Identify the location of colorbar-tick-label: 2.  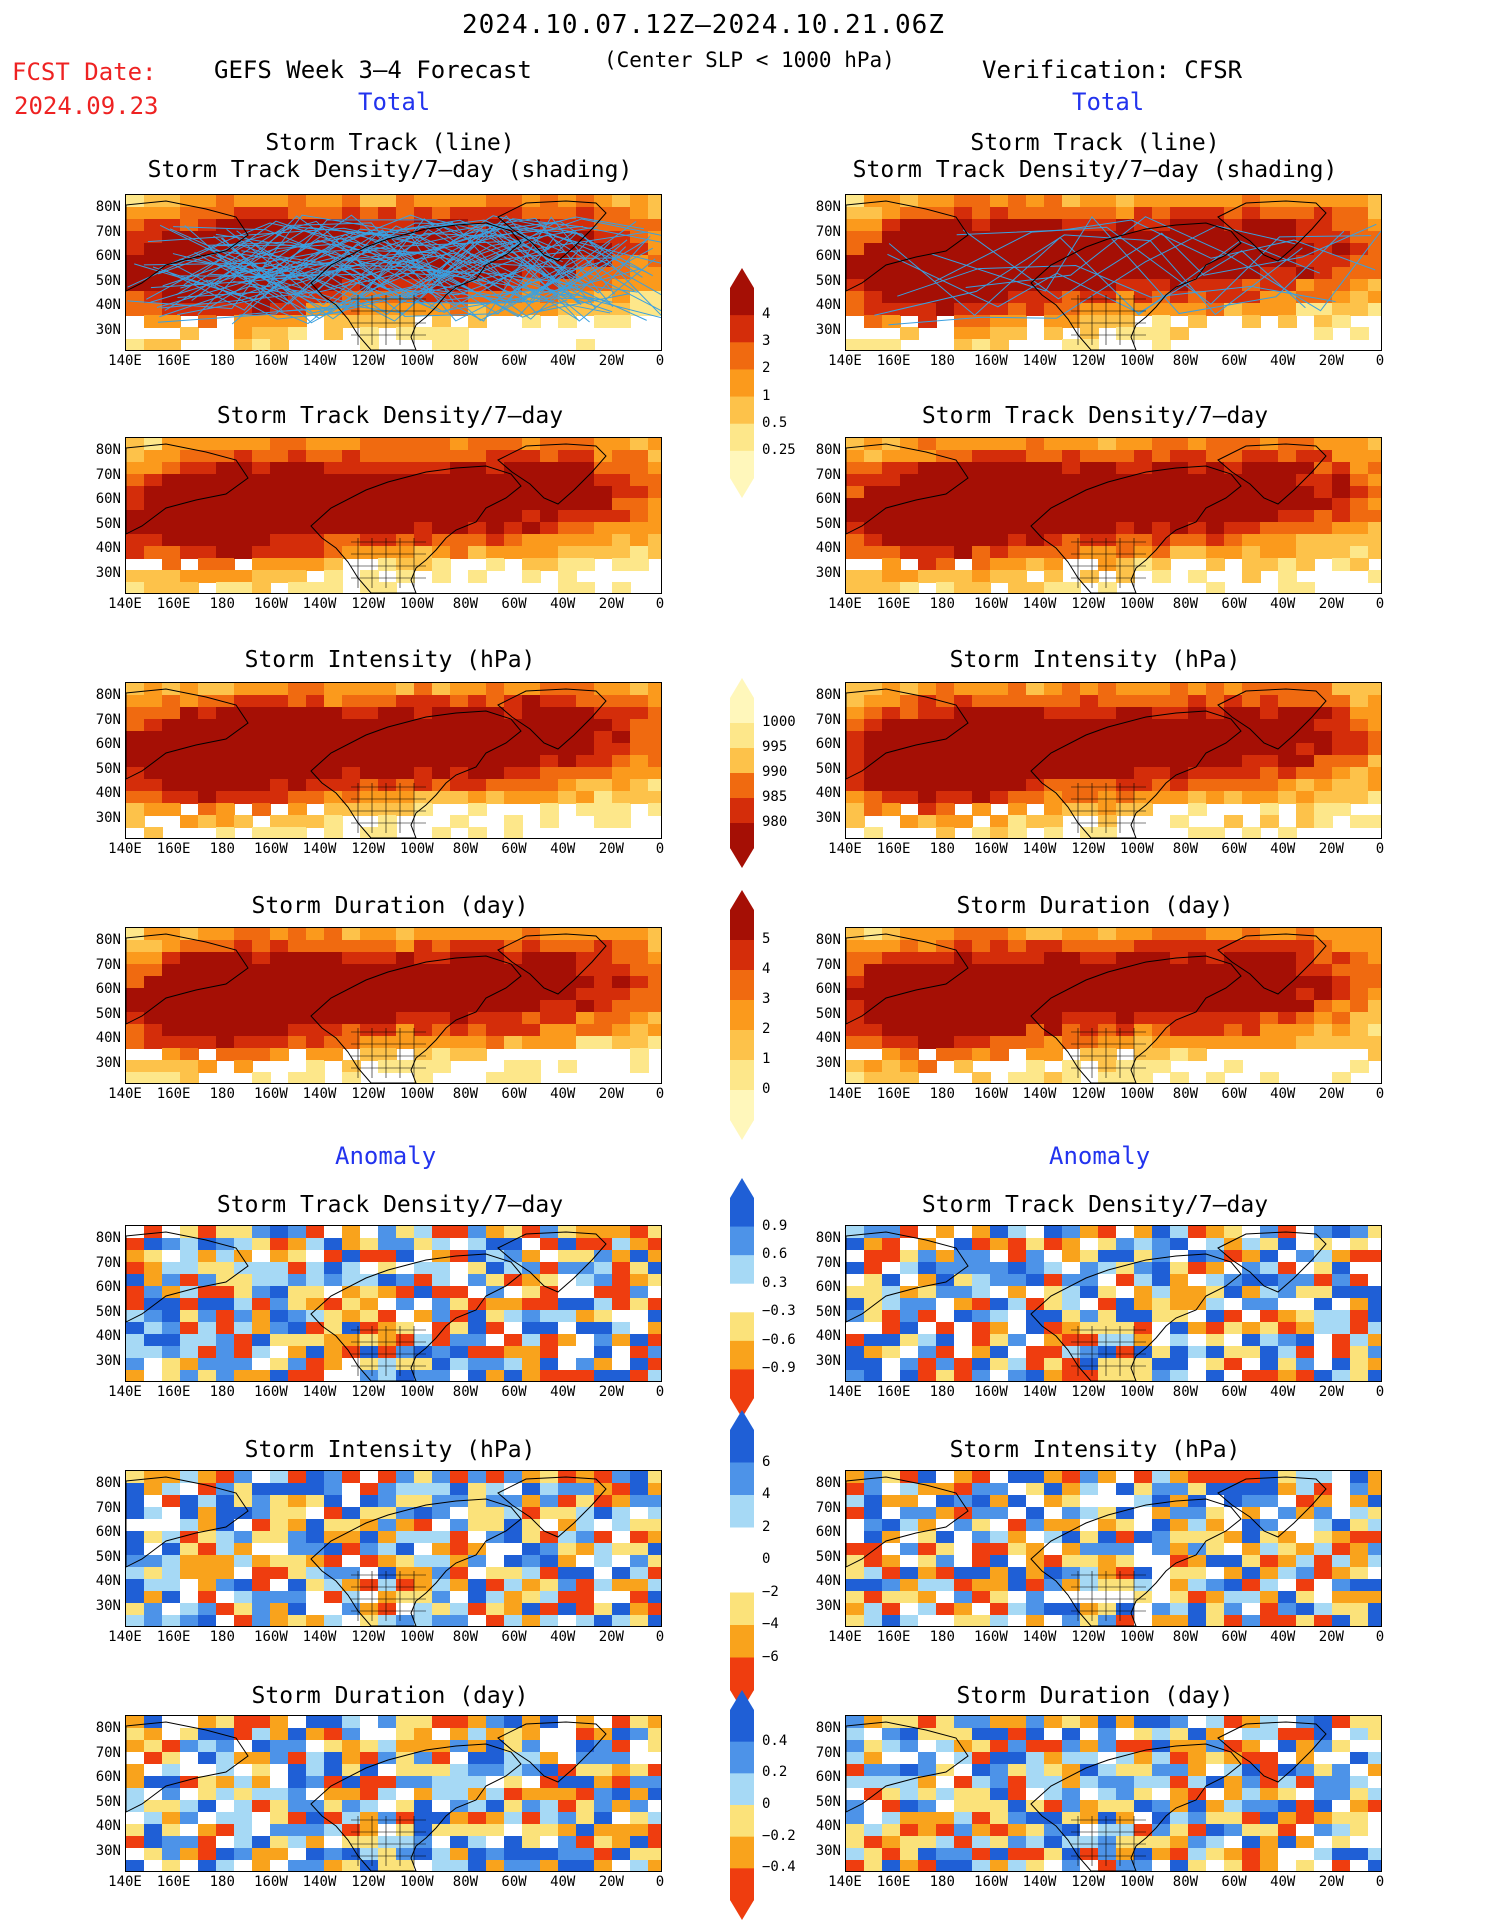
(766, 368).